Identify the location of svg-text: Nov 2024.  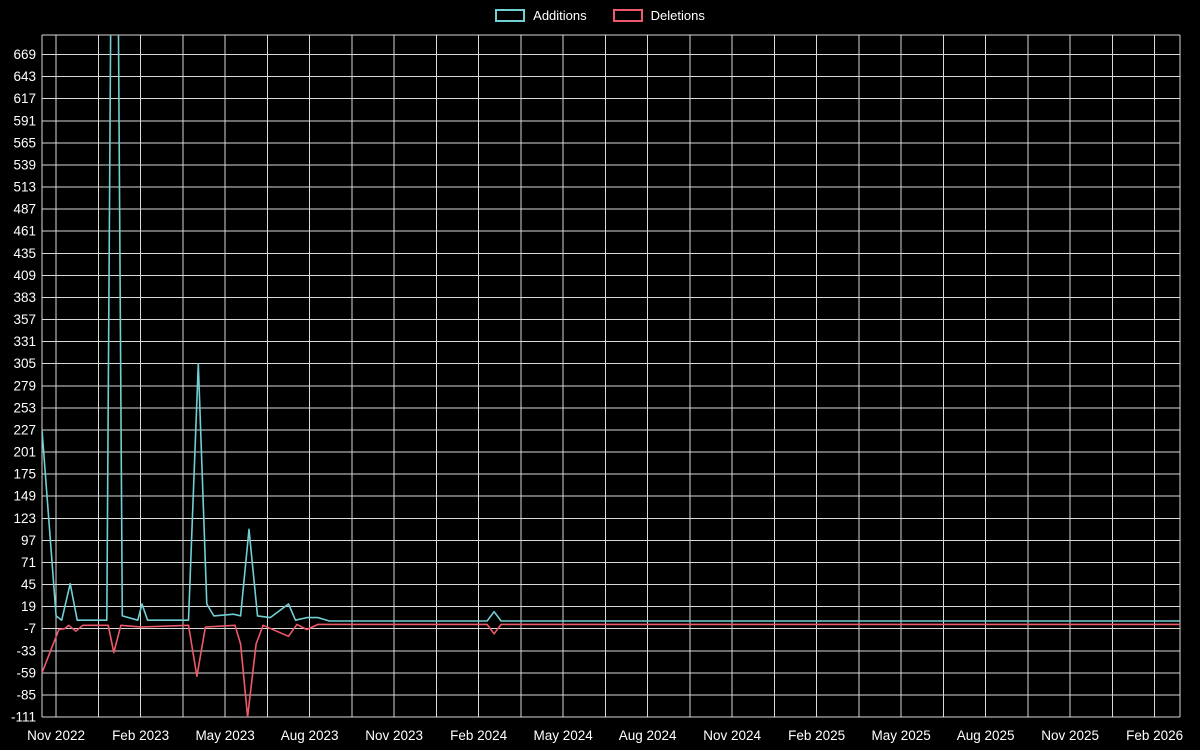
(732, 735).